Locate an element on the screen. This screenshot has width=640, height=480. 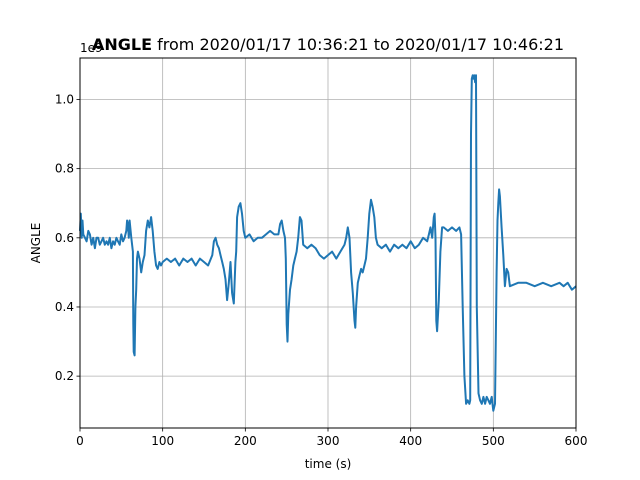
x-tick-label: 400 is located at coordinates (410, 441).